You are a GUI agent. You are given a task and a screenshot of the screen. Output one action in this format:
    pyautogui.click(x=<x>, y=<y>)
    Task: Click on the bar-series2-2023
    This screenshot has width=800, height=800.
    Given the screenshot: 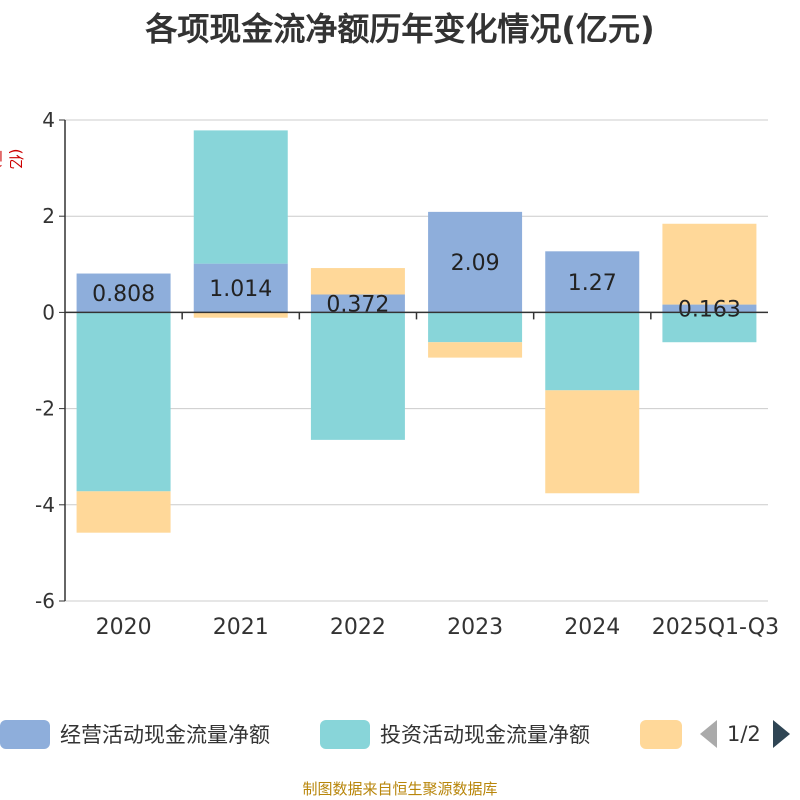 What is the action you would take?
    pyautogui.click(x=475, y=350)
    